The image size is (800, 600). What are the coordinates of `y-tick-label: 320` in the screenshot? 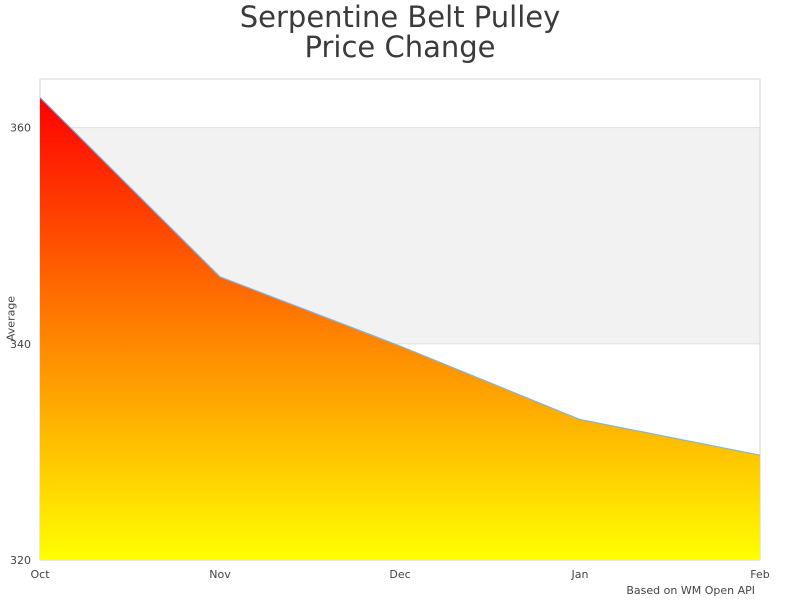 It's located at (20, 560).